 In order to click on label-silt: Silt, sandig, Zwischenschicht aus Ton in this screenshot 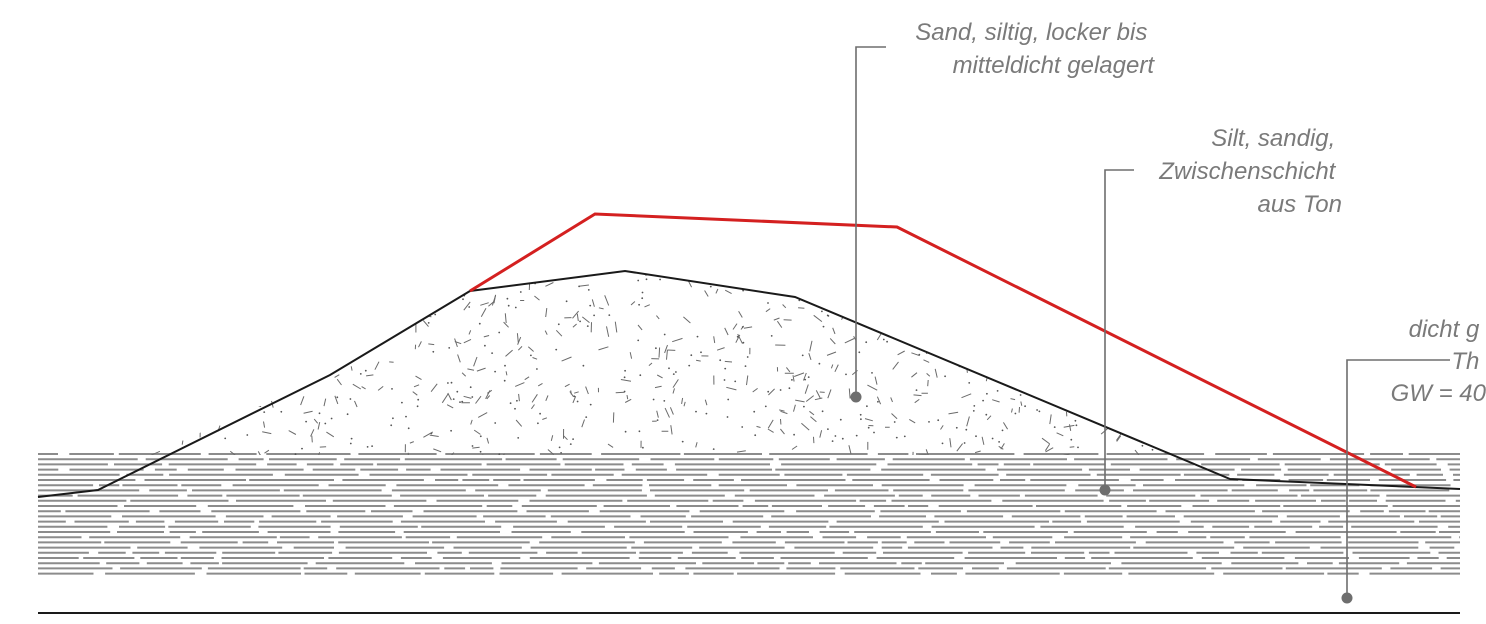, I will do `click(1250, 171)`.